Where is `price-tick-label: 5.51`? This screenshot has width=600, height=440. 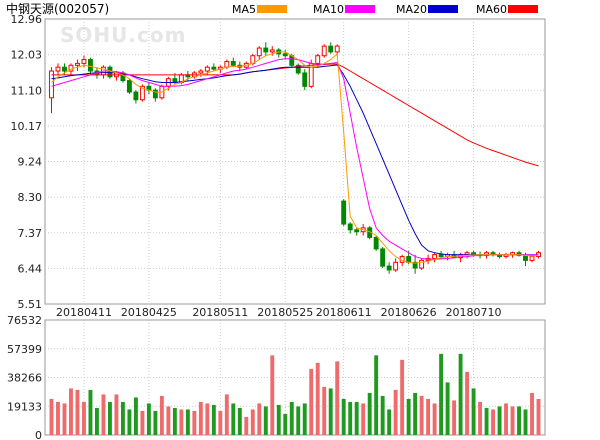 price-tick-label: 5.51 is located at coordinates (30, 304).